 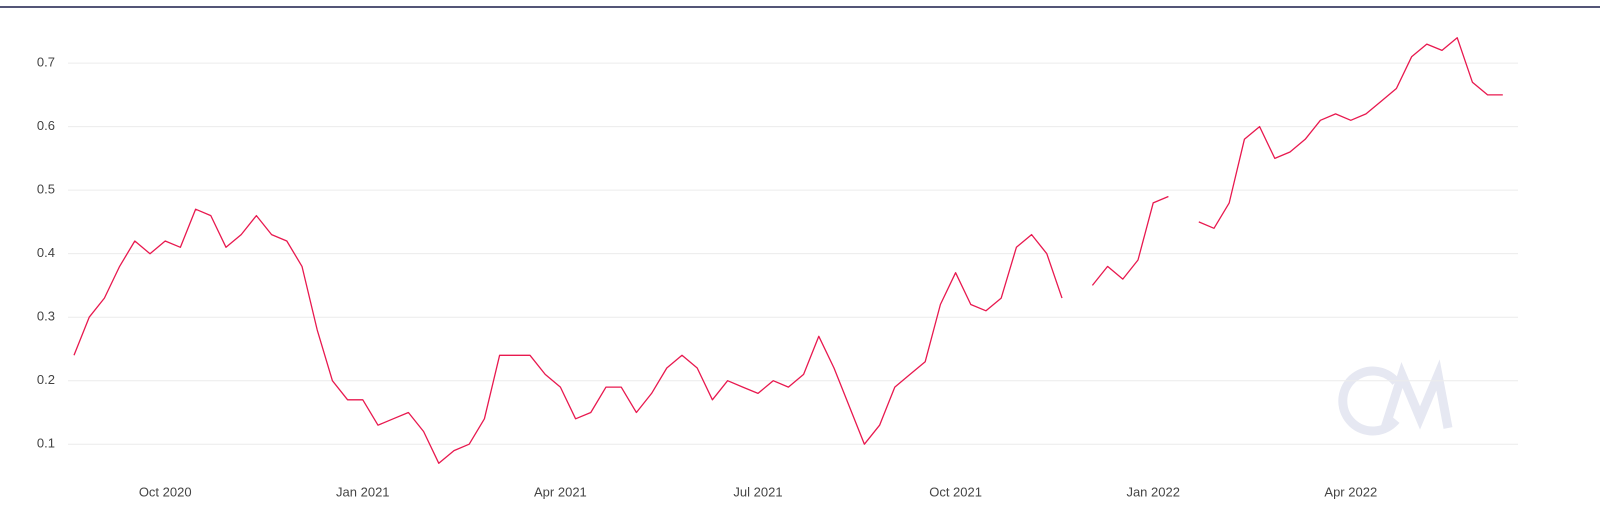 What do you see at coordinates (1395, 397) in the screenshot?
I see `watermark-logo` at bounding box center [1395, 397].